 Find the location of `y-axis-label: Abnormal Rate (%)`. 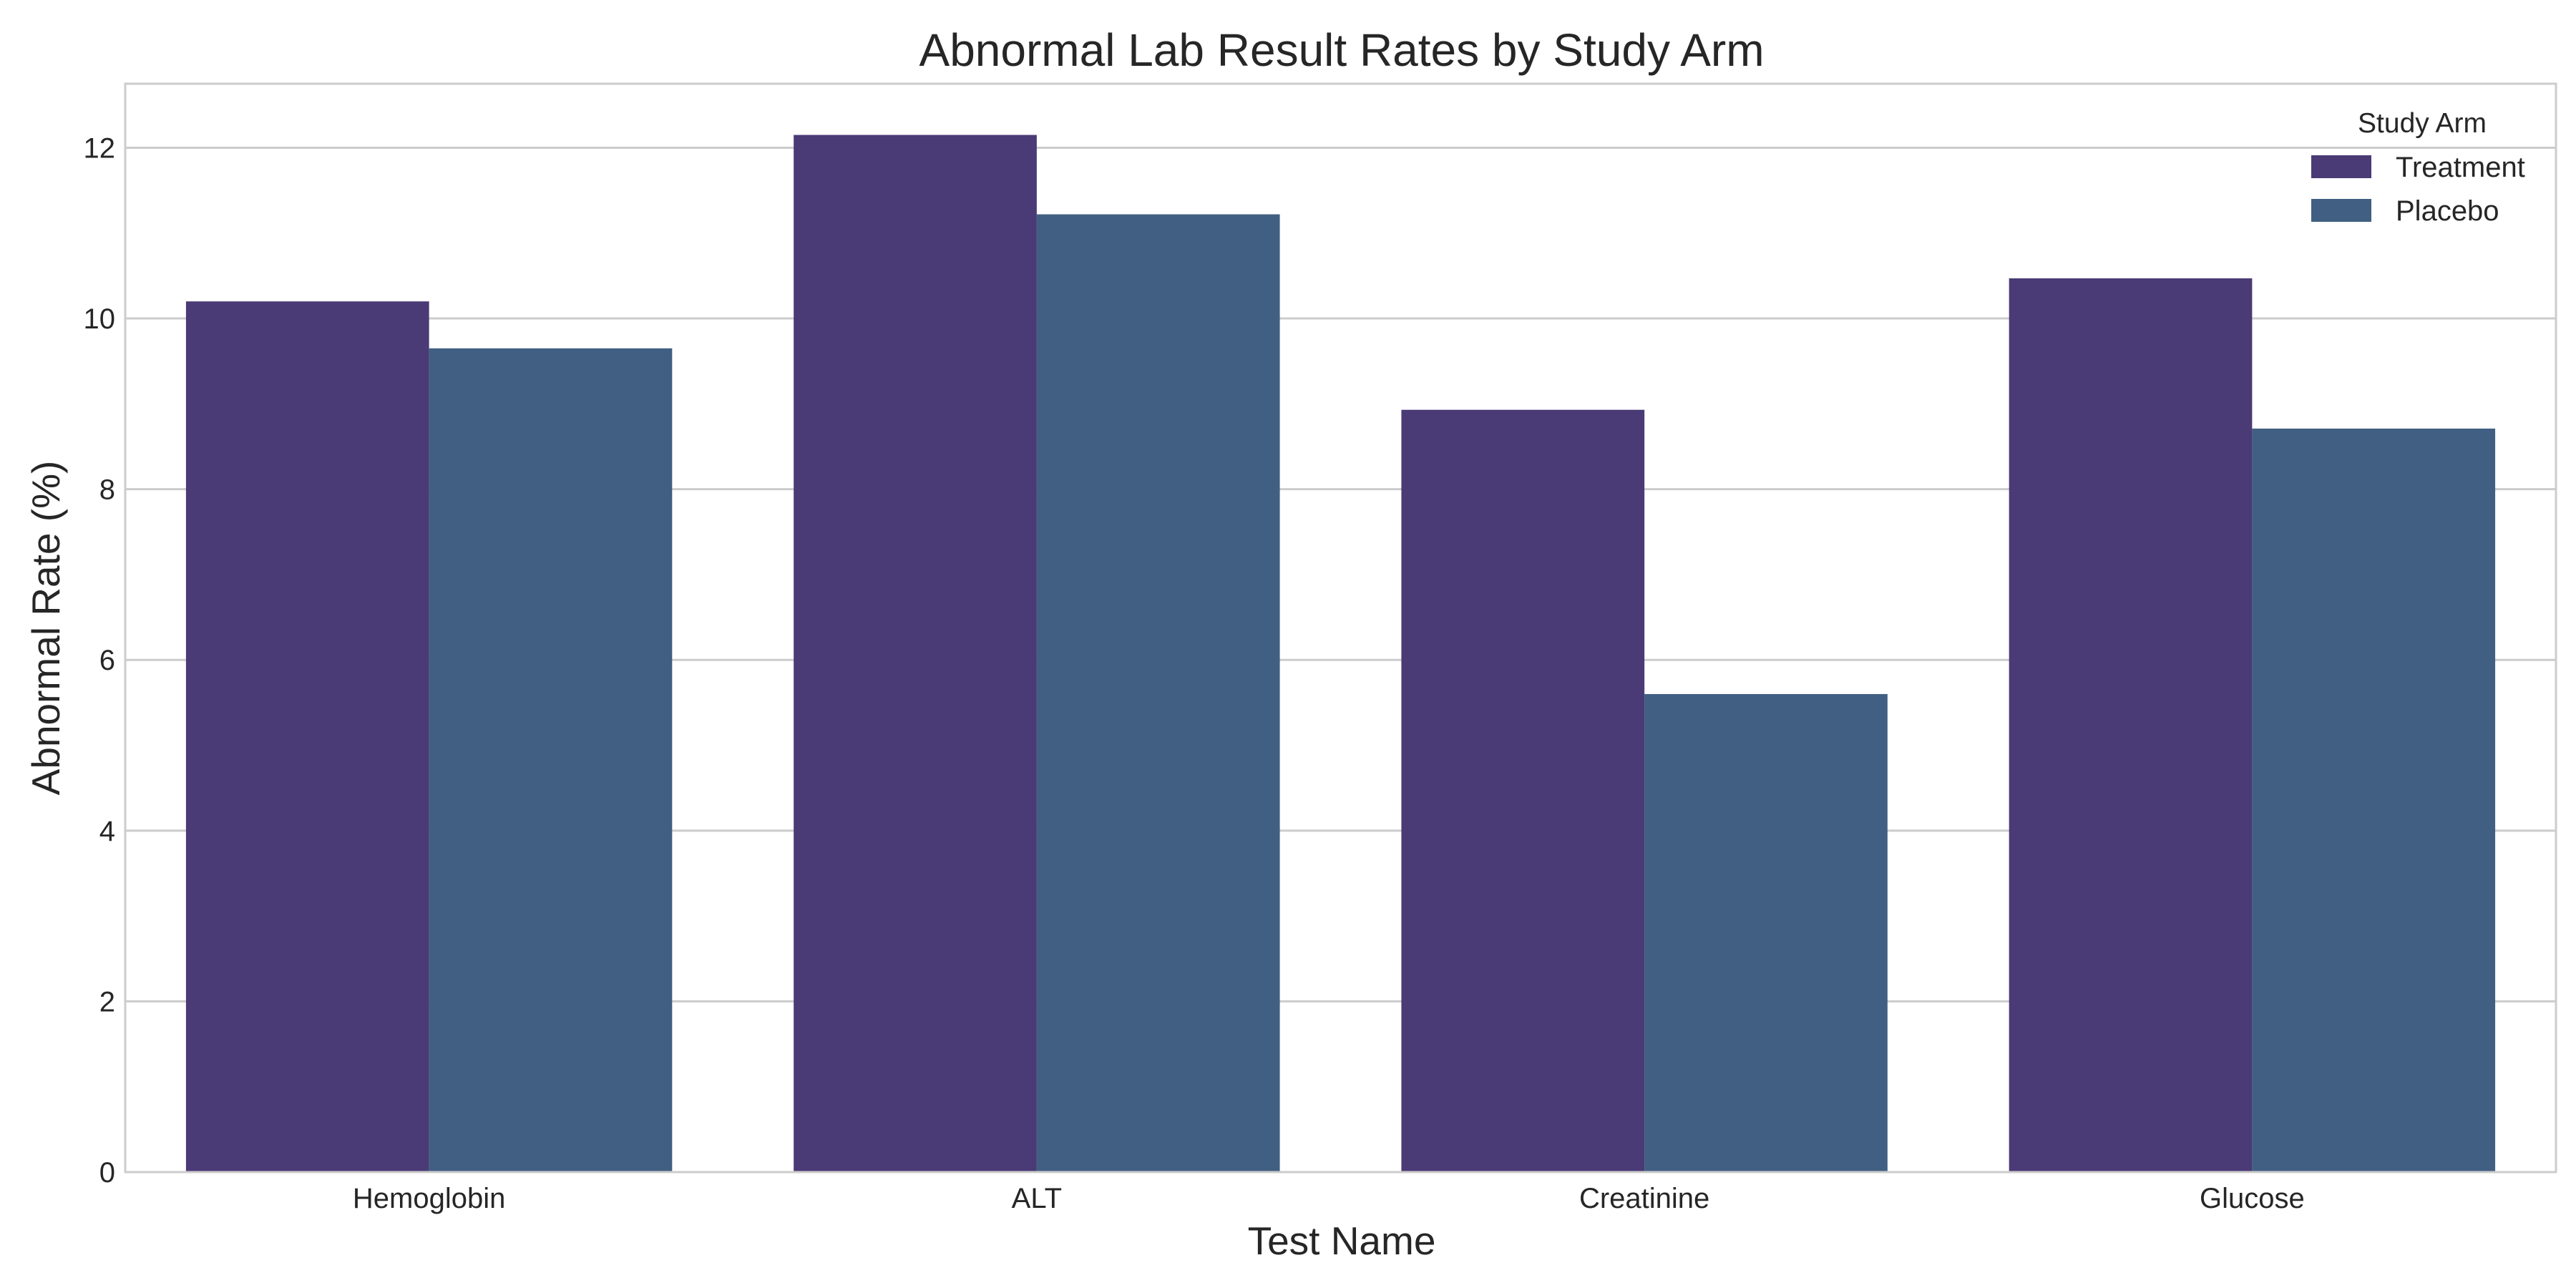

y-axis-label: Abnormal Rate (%) is located at coordinates (46, 628).